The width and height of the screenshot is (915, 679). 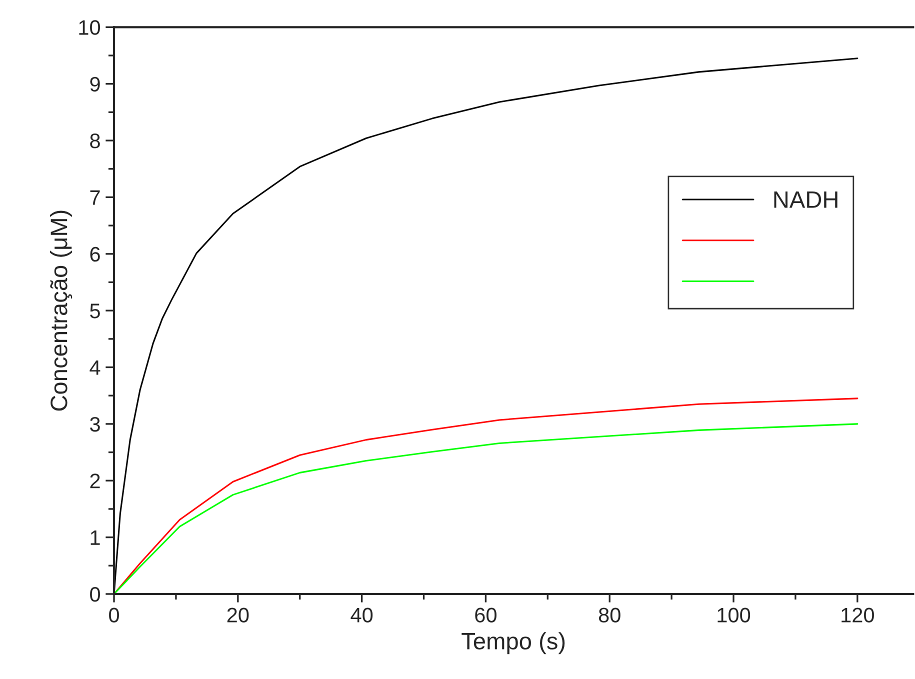 I want to click on y-axis-title: Concentração (μM), so click(x=61, y=310).